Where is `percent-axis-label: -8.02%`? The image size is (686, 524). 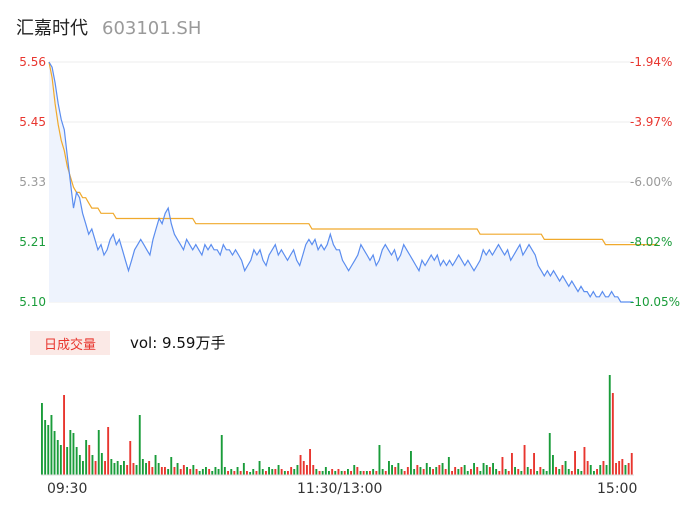 percent-axis-label: -8.02% is located at coordinates (651, 242).